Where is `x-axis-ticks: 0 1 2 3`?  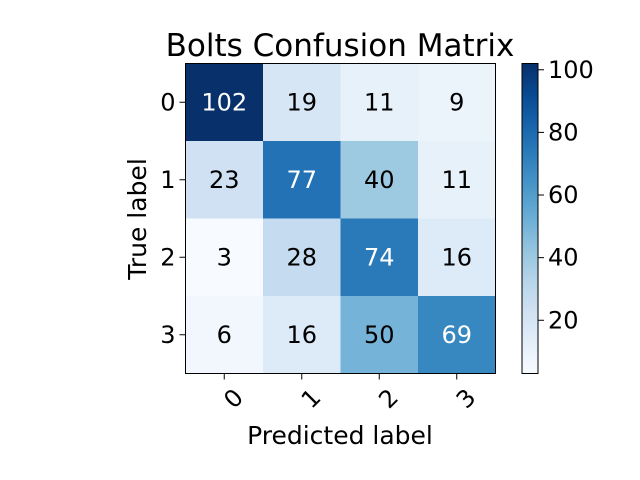
x-axis-ticks: 0 1 2 3 is located at coordinates (350, 393).